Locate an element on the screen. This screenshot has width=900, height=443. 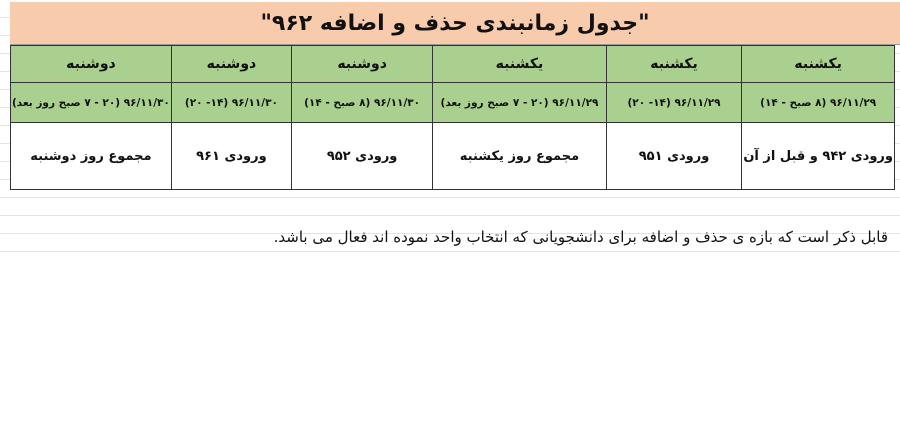
group-cell: ورودی ۹۵۱ is located at coordinates (674, 156).